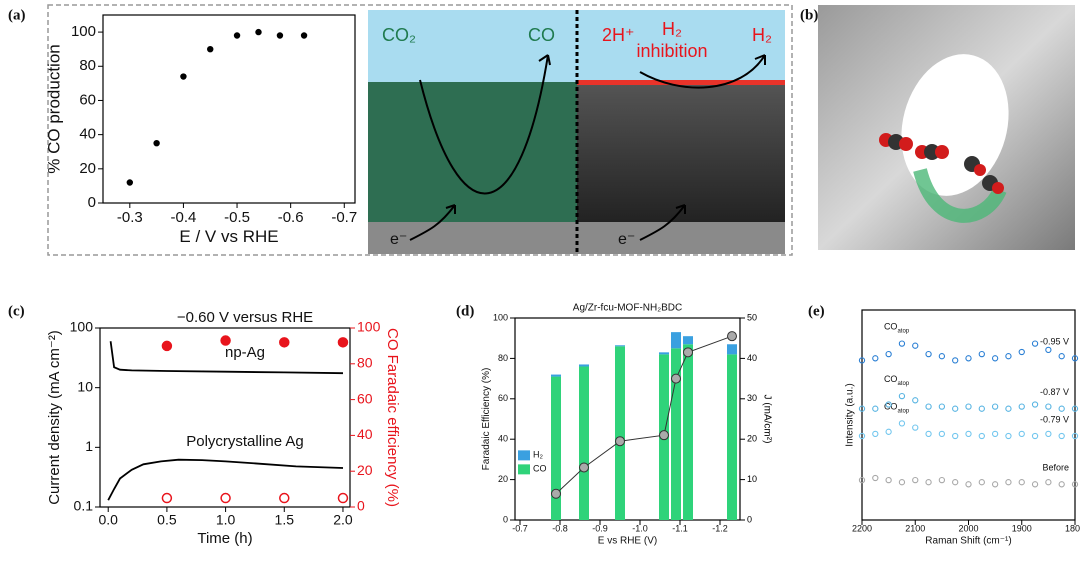 This screenshot has width=1080, height=567. I want to click on annotation-text: CO, so click(891, 327).